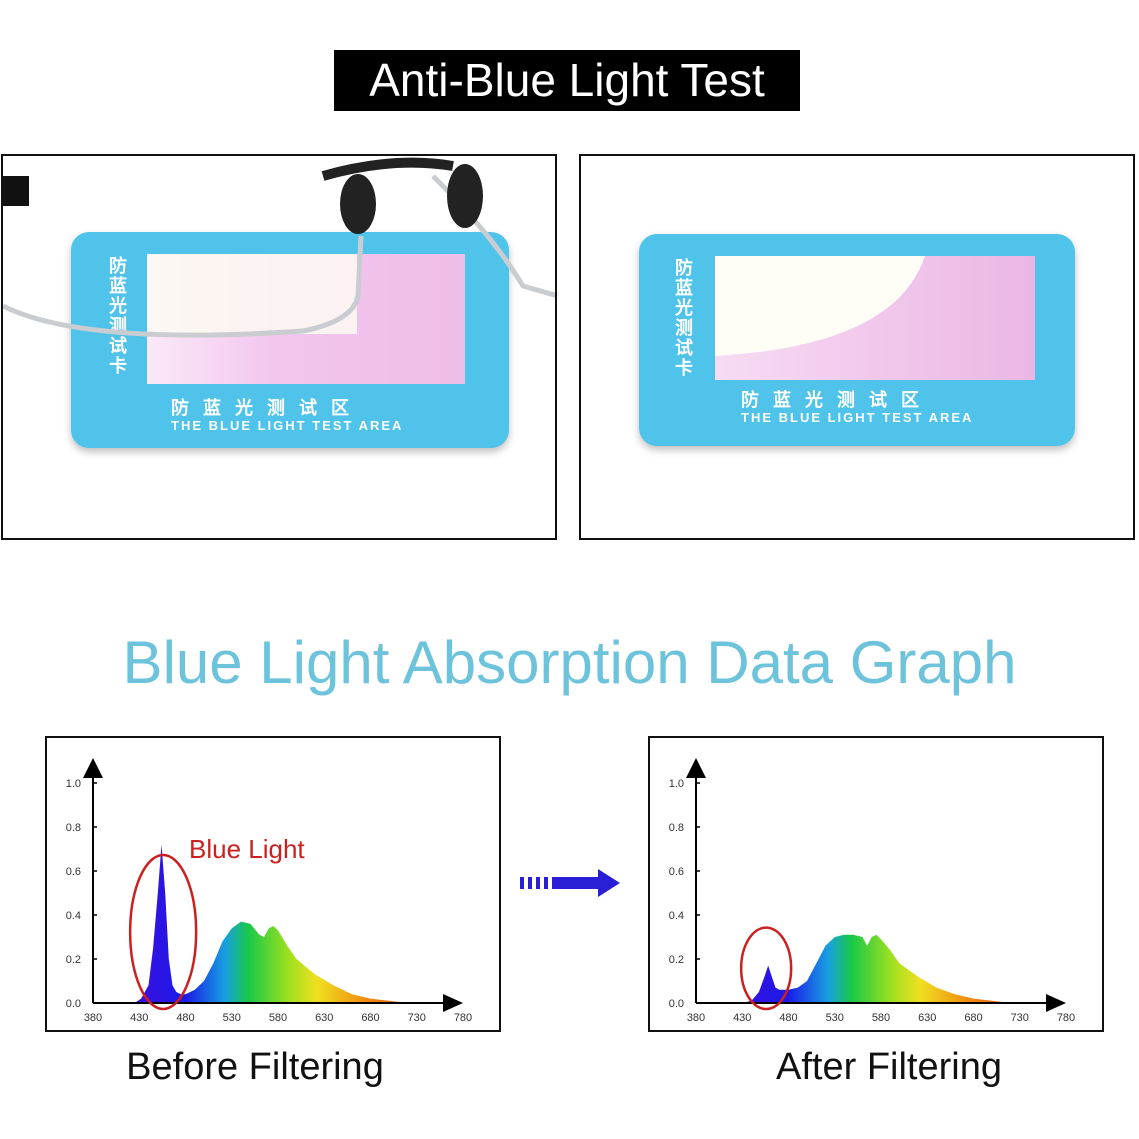 The image size is (1139, 1139). I want to click on graph-title: Blue Light Absorption Data Graph, so click(569, 662).